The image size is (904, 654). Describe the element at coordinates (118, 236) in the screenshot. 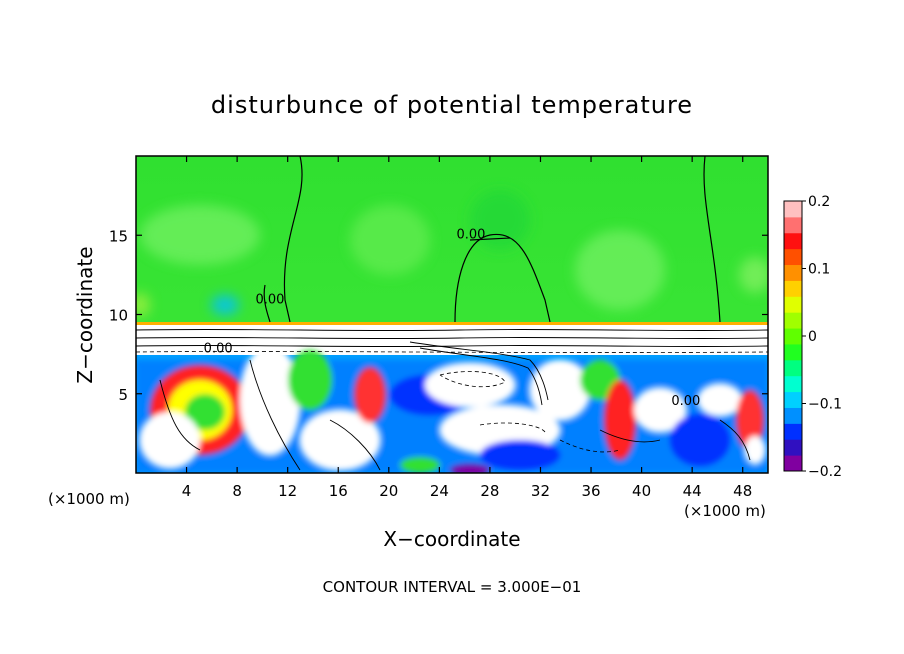

I see `y-tick-label: 15` at that location.